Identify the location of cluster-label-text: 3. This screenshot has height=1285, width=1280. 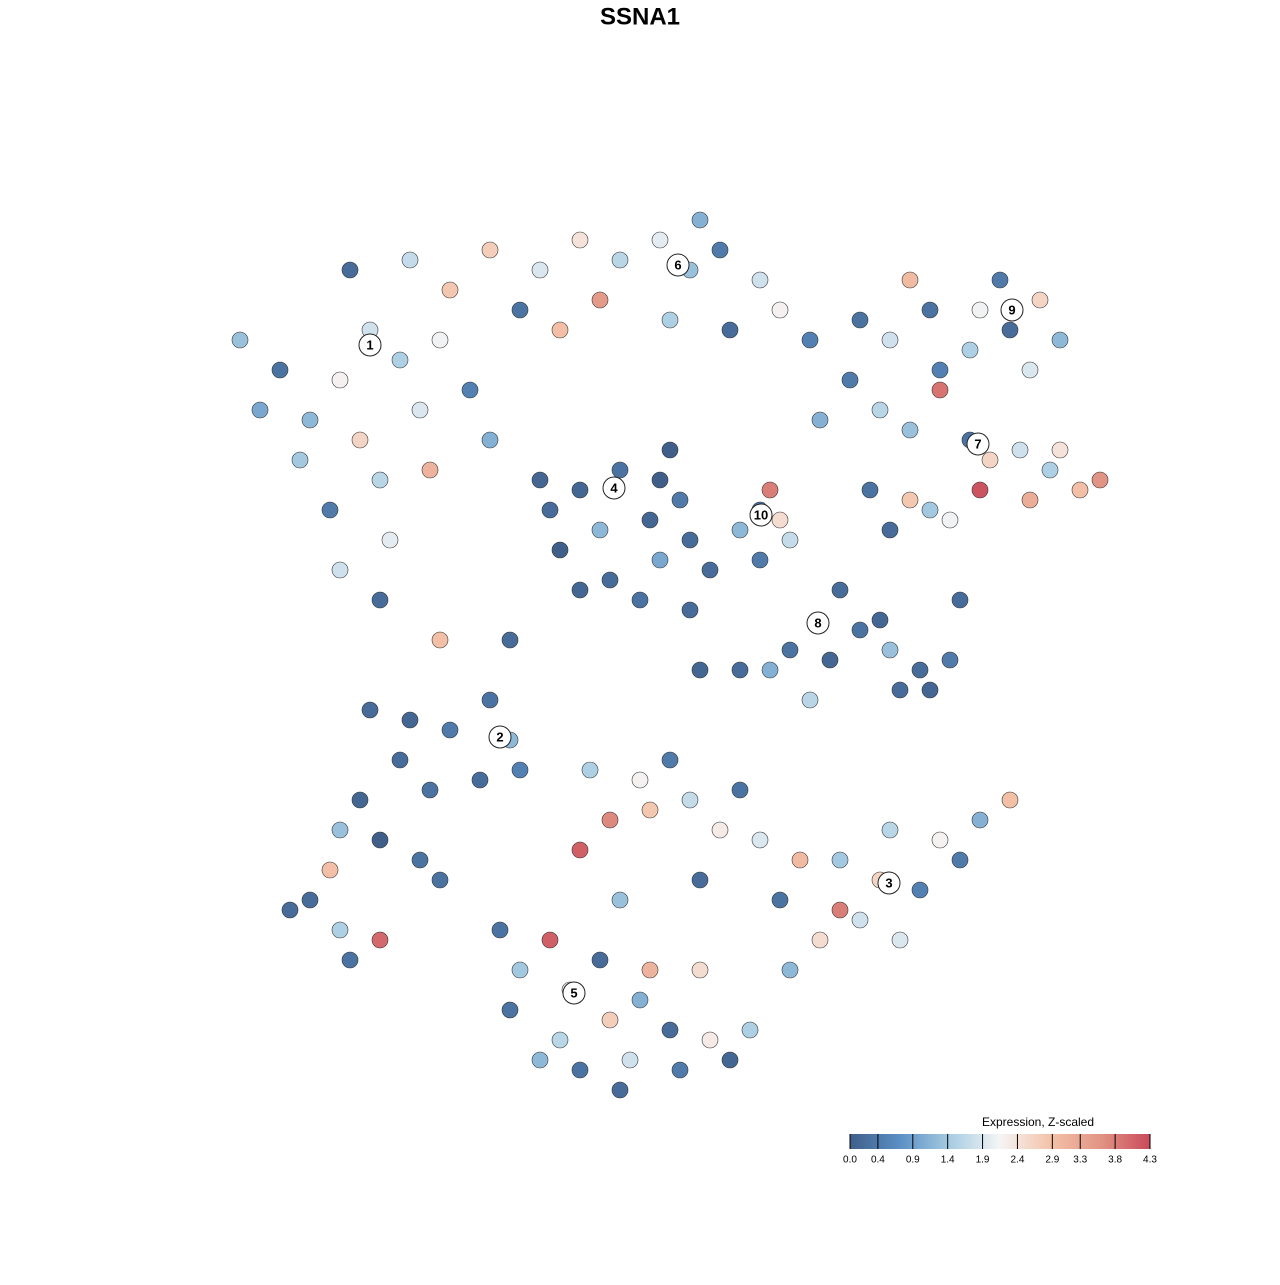
(888, 882).